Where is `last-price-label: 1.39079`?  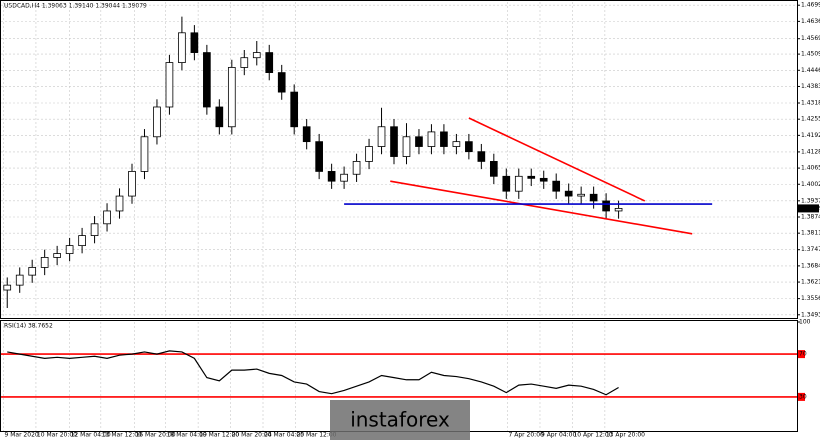 last-price-label: 1.39079 is located at coordinates (809, 208).